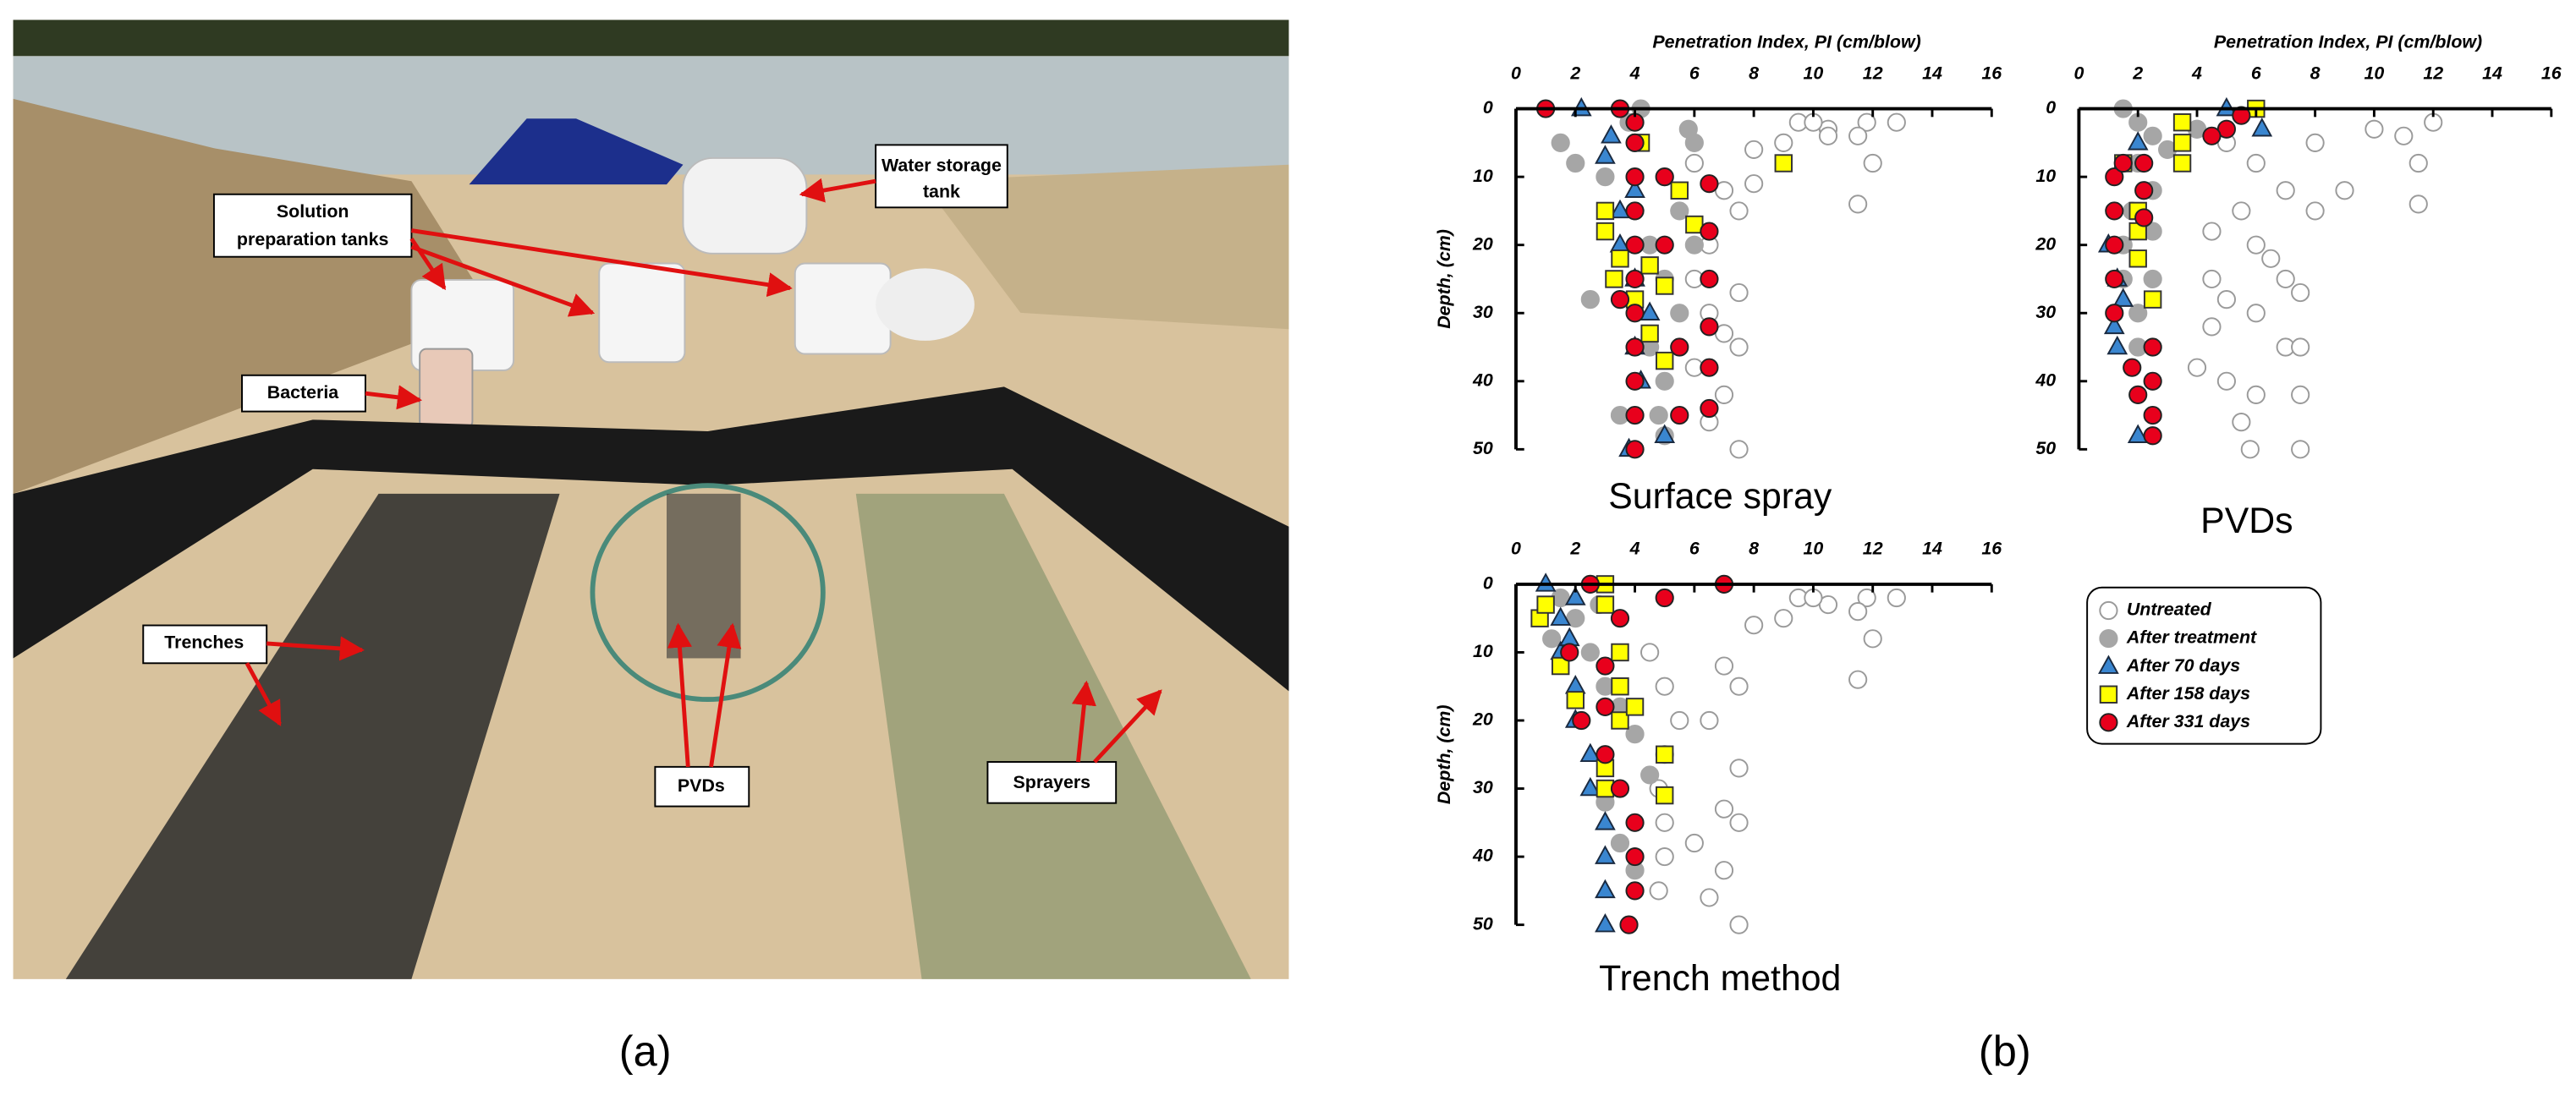 The height and width of the screenshot is (1101, 2576). Describe the element at coordinates (2045, 380) in the screenshot. I see `y-tick-label: 40` at that location.